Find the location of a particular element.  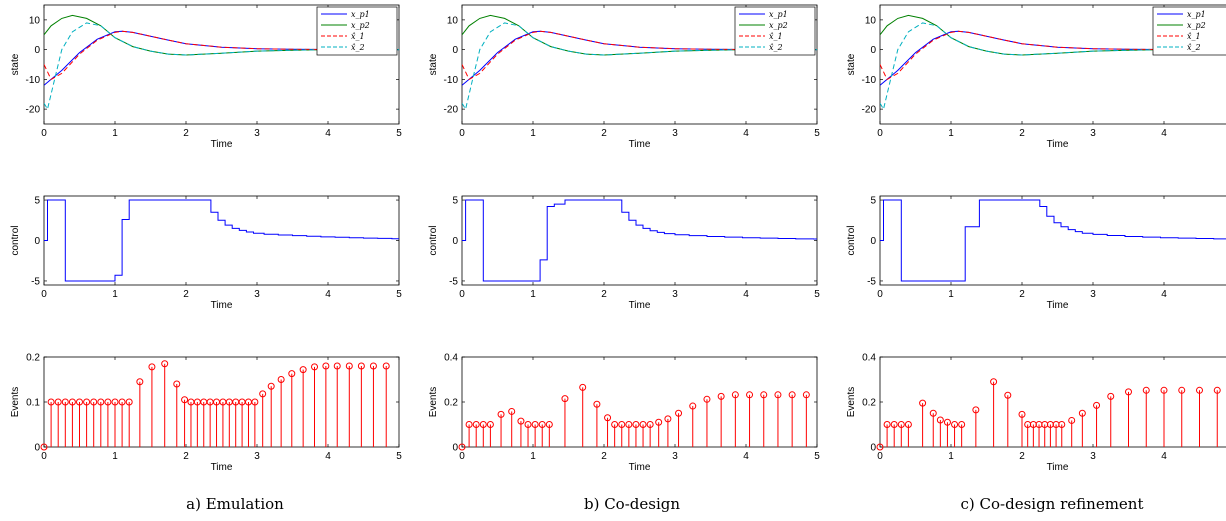

panel-c-control-ytick-label: -5 is located at coordinates (871, 281).